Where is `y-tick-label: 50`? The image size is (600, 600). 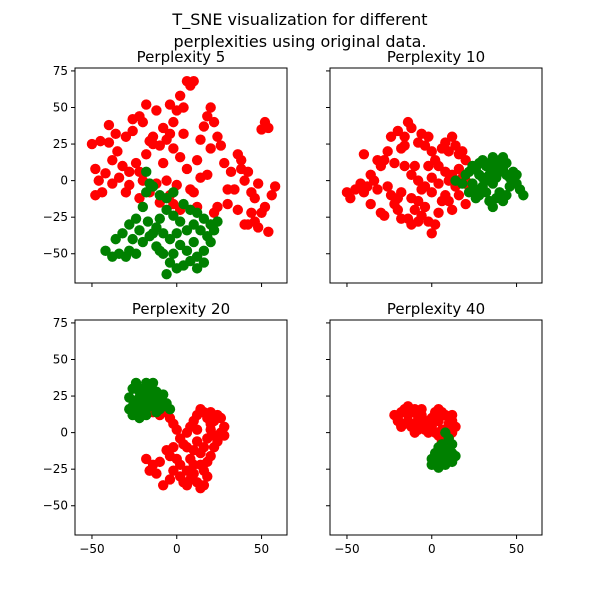
y-tick-label: 50 is located at coordinates (60, 359).